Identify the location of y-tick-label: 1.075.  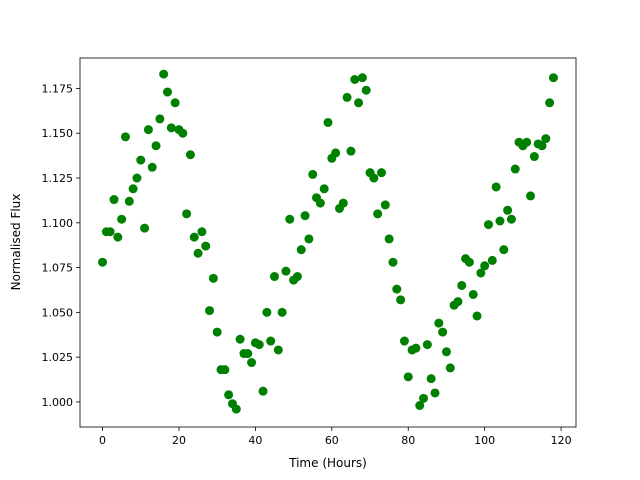
(58, 268).